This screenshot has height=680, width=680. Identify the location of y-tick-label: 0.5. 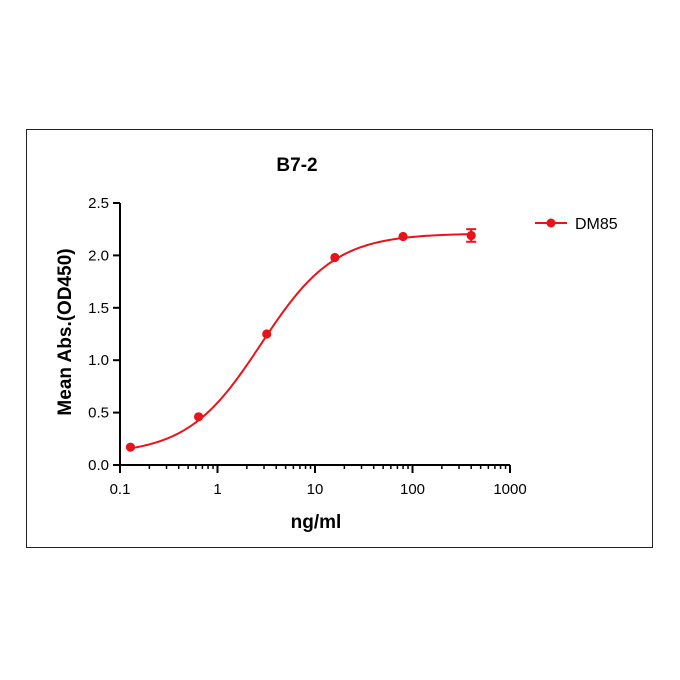
(98, 413).